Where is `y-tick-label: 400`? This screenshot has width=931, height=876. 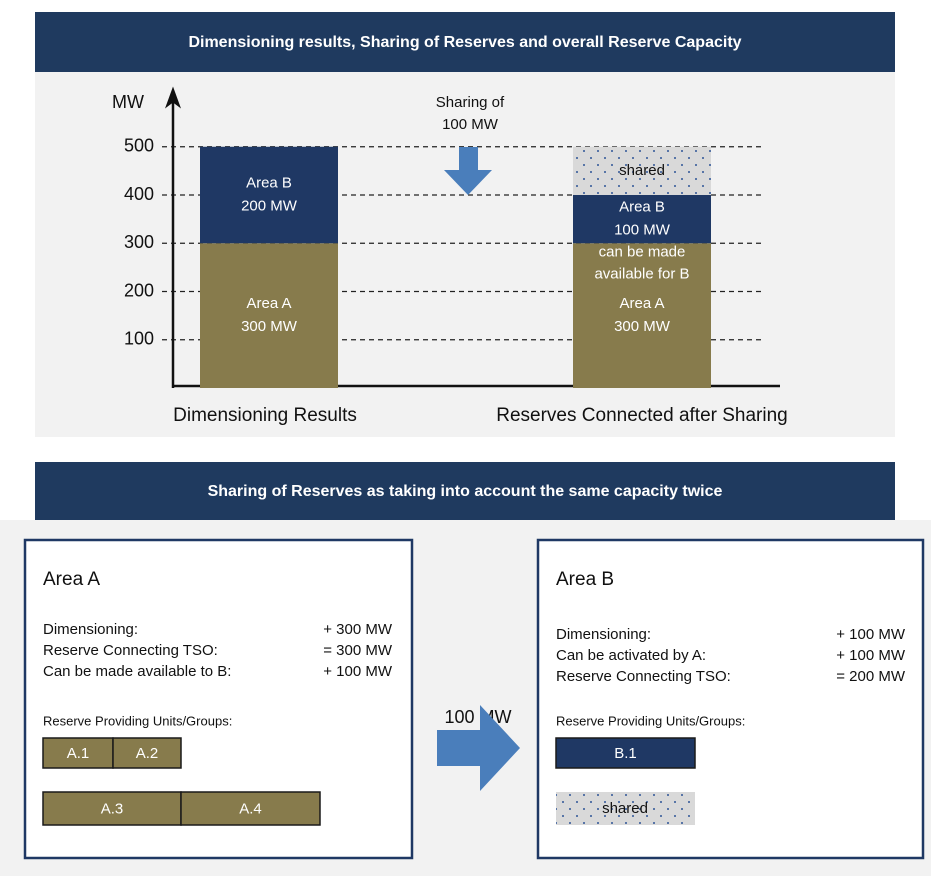 y-tick-label: 400 is located at coordinates (139, 194).